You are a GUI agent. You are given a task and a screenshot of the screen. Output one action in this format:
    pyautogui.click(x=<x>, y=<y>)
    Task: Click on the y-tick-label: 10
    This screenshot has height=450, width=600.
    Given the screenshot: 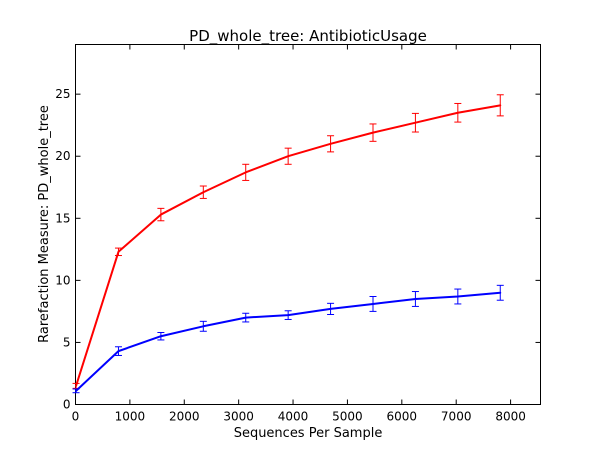 What is the action you would take?
    pyautogui.click(x=62, y=280)
    